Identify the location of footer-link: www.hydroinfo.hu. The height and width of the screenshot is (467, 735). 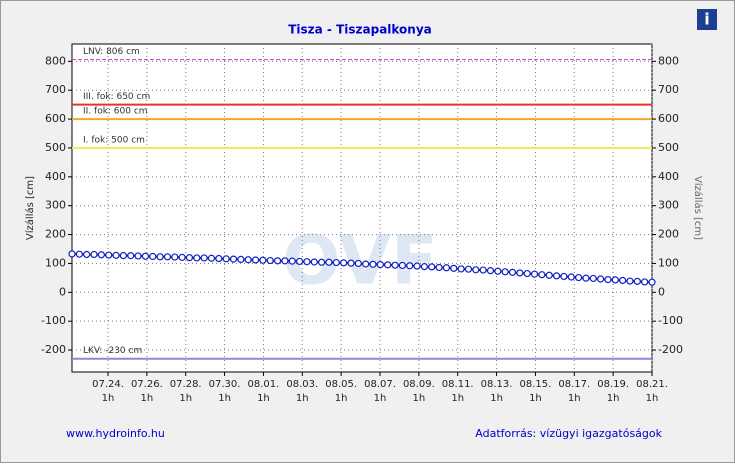
(115, 433).